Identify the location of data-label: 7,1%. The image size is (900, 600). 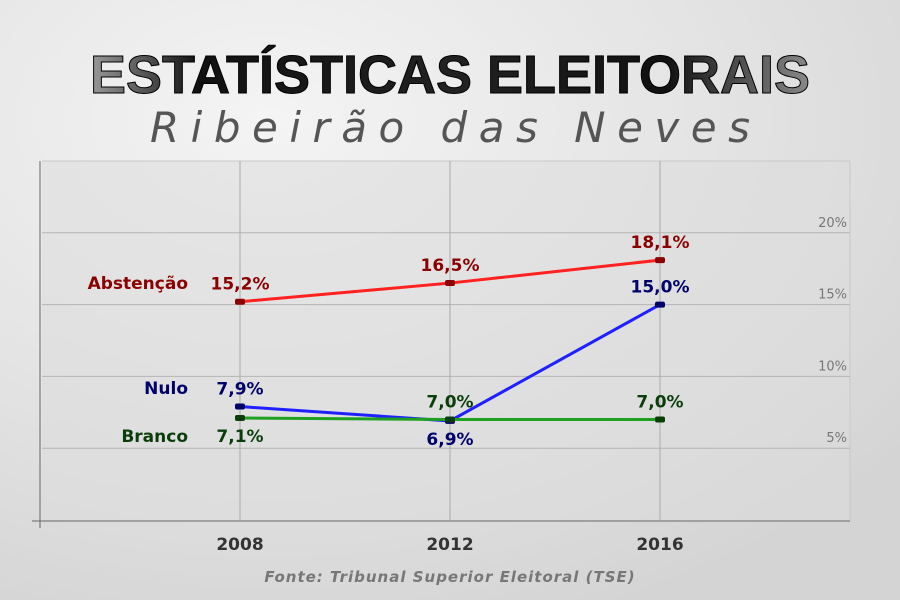
(239, 437).